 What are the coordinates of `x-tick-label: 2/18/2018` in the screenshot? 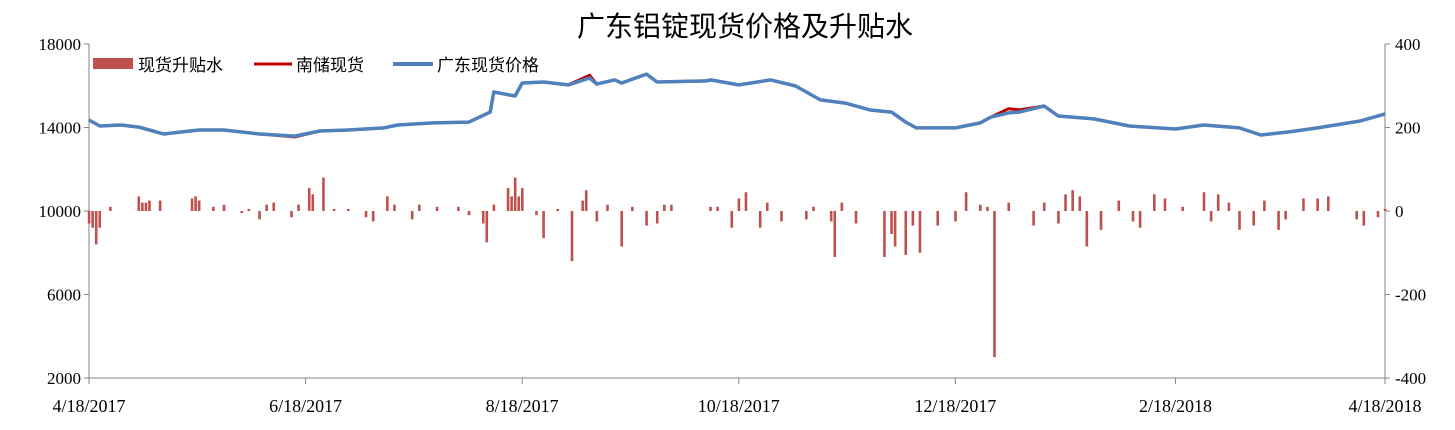 It's located at (1175, 406).